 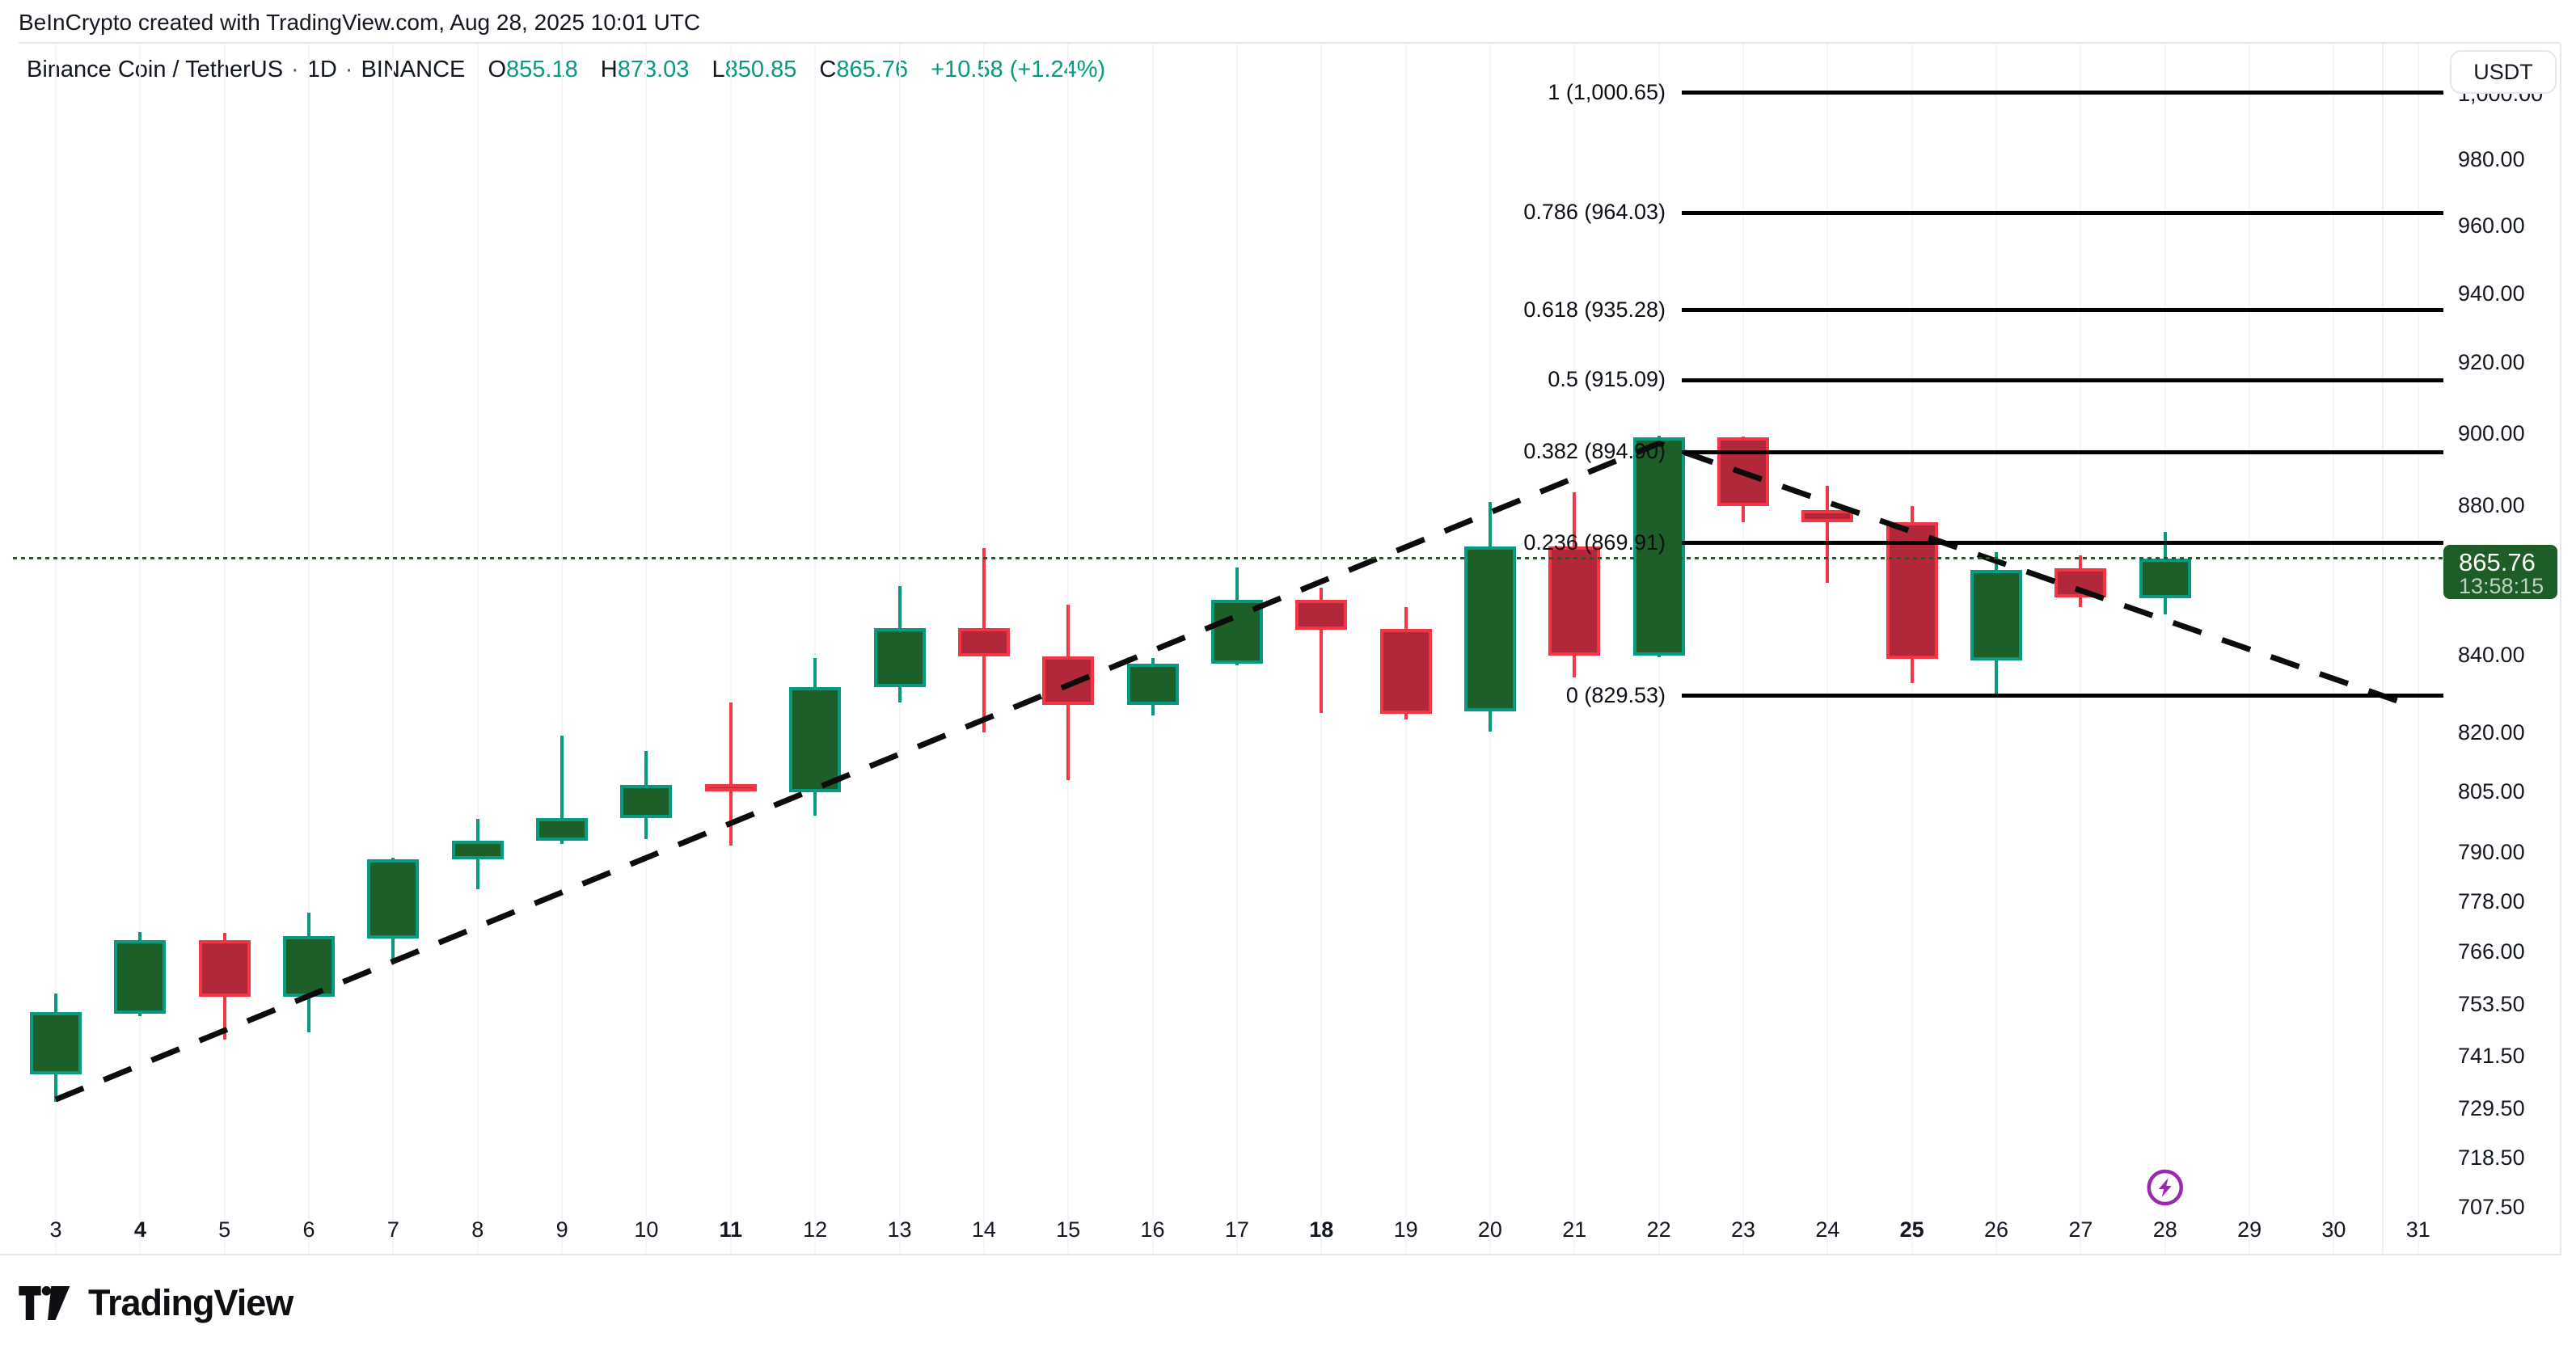 I want to click on price-tick-840.00: 840.00, so click(x=2491, y=655).